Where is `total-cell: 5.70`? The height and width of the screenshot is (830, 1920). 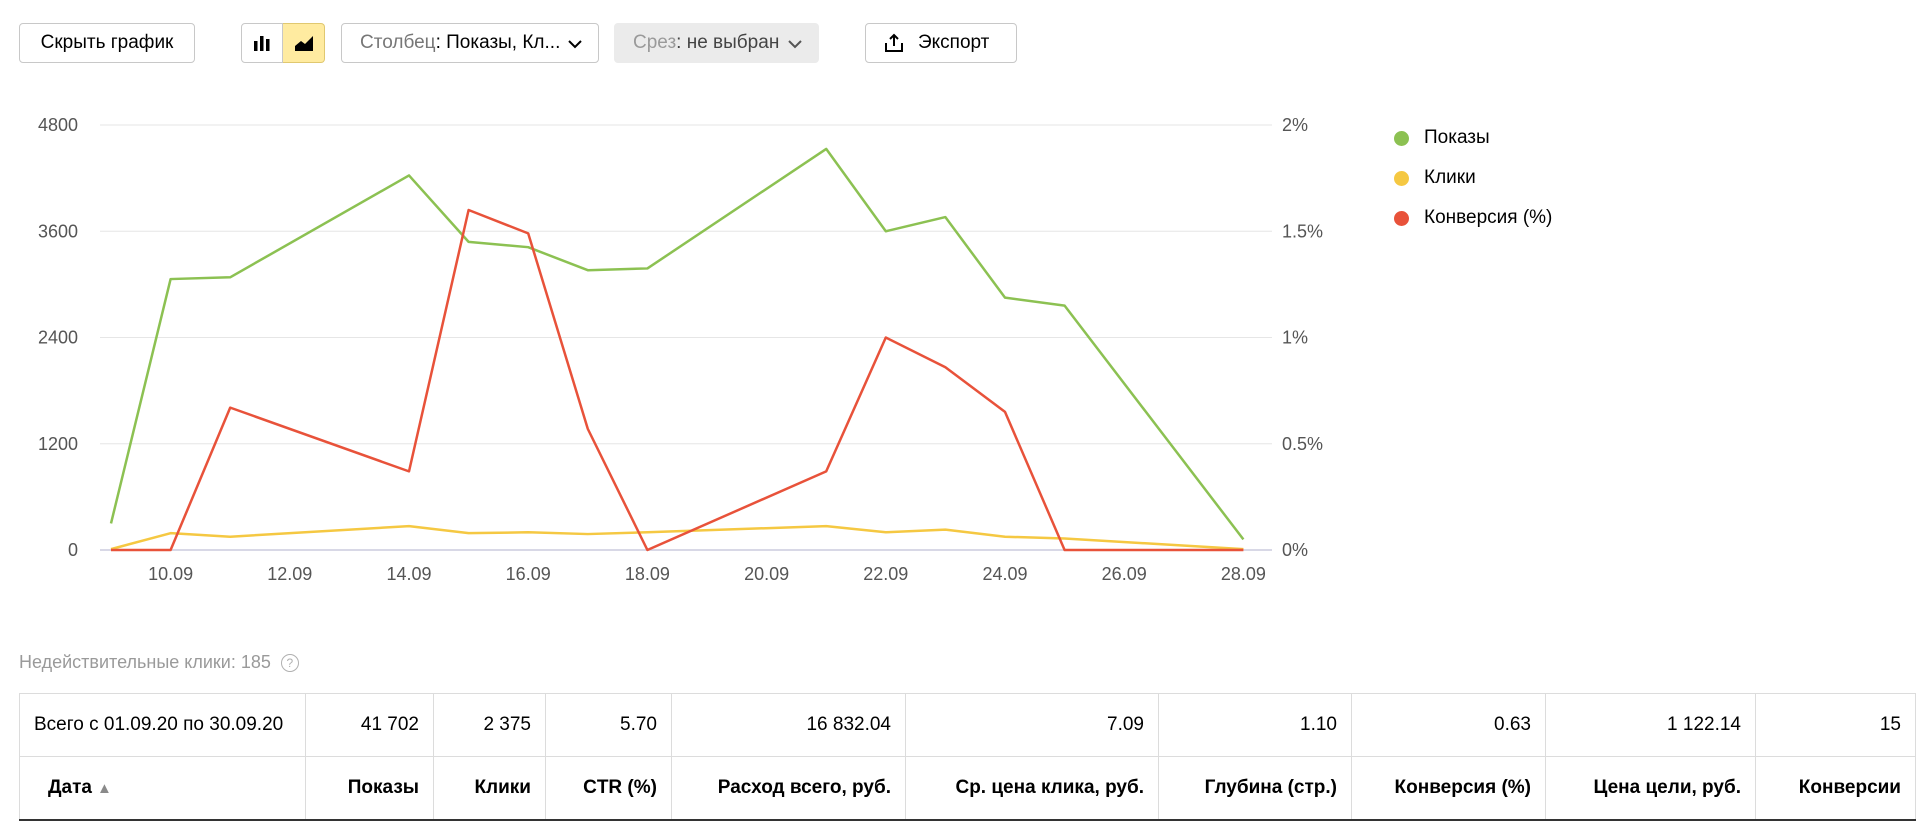 total-cell: 5.70 is located at coordinates (608, 725).